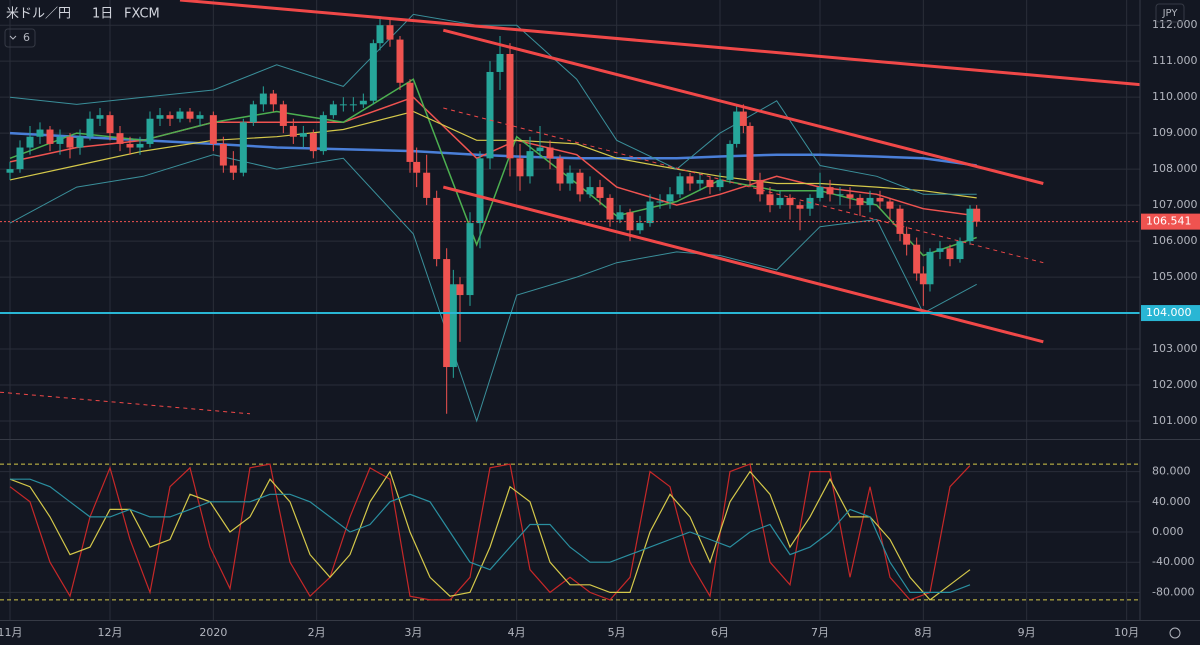 The image size is (1200, 645). Describe the element at coordinates (1171, 471) in the screenshot. I see `y-tick-label: 80.000` at that location.